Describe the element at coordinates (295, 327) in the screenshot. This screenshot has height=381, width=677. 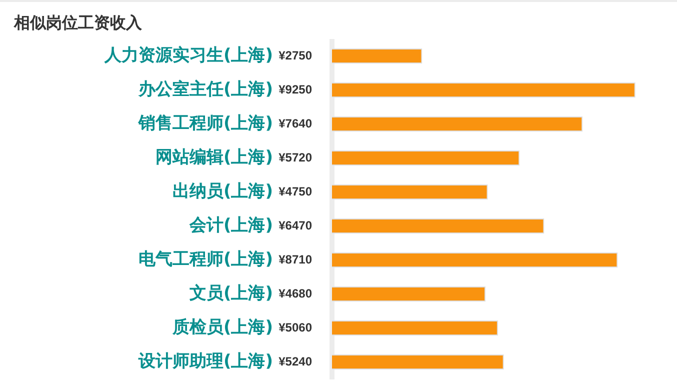
I see `data-label: ¥5060` at that location.